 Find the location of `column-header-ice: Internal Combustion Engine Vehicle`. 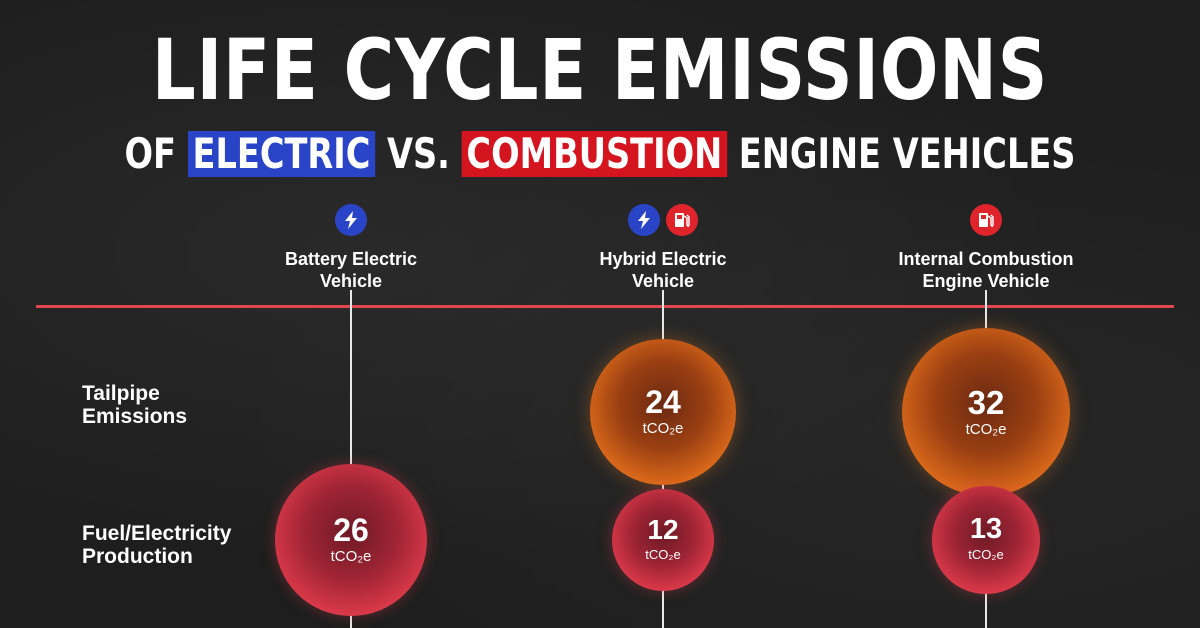

column-header-ice: Internal Combustion Engine Vehicle is located at coordinates (986, 248).